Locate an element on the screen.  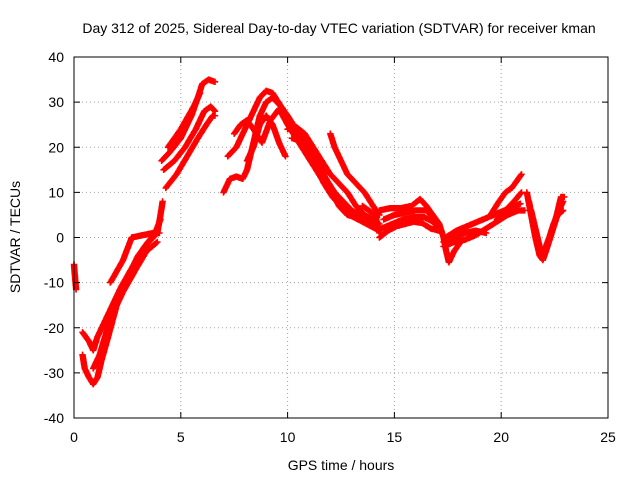
y-tick-label: 10 is located at coordinates (56, 192).